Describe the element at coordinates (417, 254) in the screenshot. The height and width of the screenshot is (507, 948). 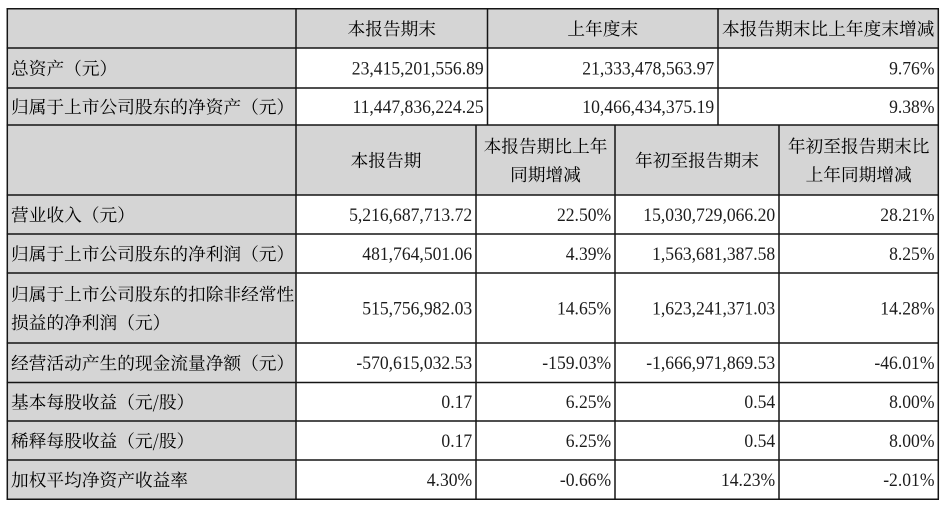
I see `svg-text: 481,764,501.06` at that location.